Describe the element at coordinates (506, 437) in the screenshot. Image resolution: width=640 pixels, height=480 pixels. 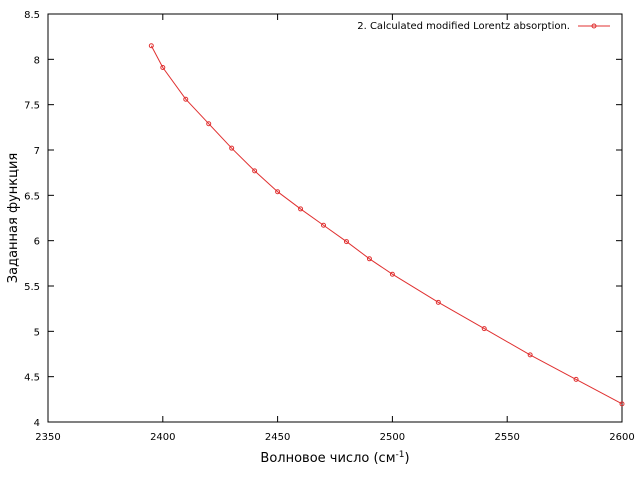
I see `x-tick-label: 2550` at that location.